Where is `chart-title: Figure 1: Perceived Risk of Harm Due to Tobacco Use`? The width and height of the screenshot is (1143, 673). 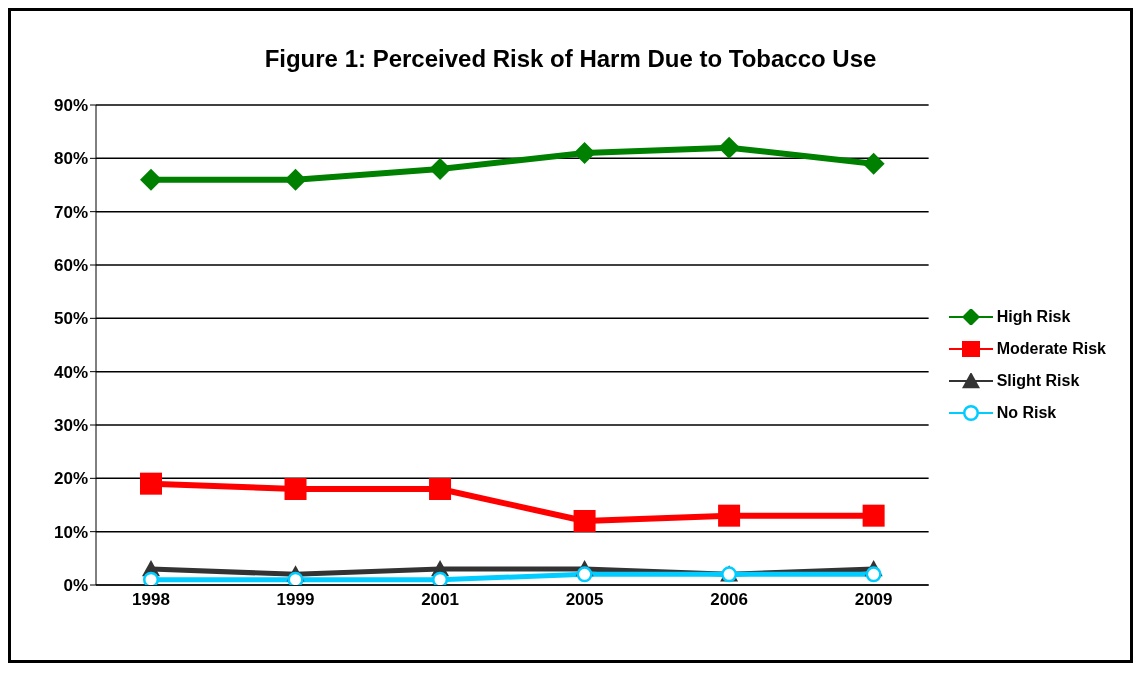
chart-title: Figure 1: Perceived Risk of Harm Due to Tobacco Use is located at coordinates (570, 59).